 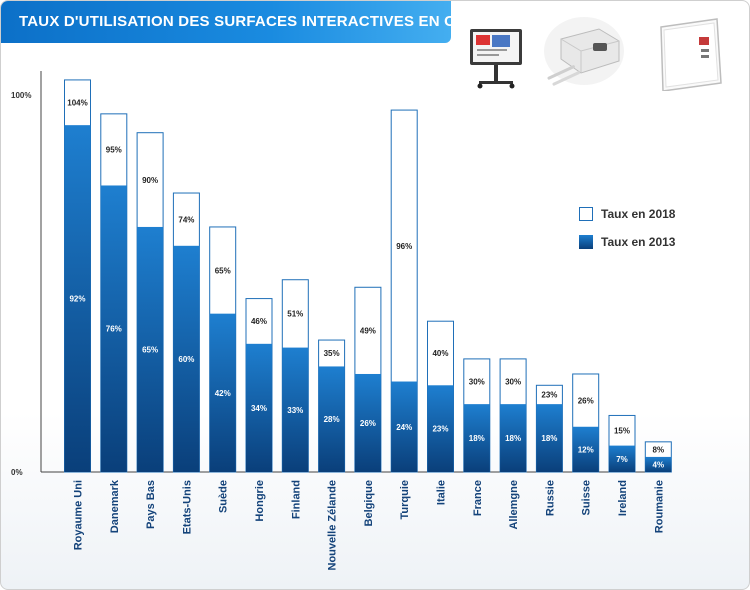 What do you see at coordinates (114, 150) in the screenshot?
I see `data-label-2018: 95%` at bounding box center [114, 150].